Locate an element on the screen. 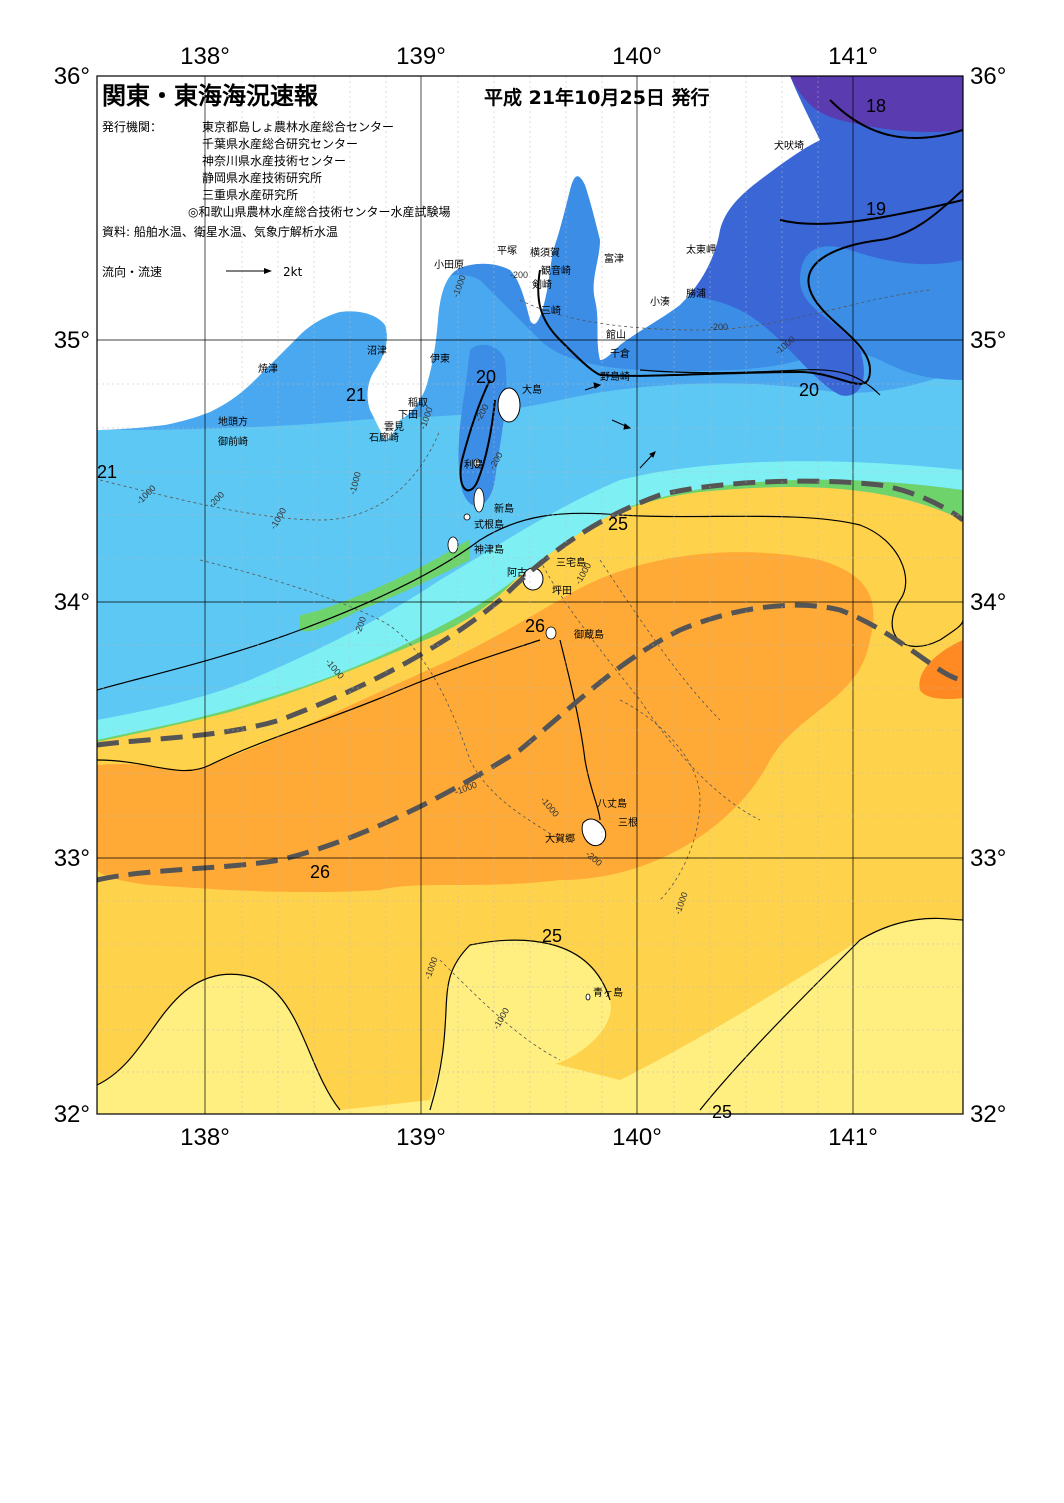 This screenshot has height=1503, width=1064. place-label: 犬吠埼 is located at coordinates (789, 145).